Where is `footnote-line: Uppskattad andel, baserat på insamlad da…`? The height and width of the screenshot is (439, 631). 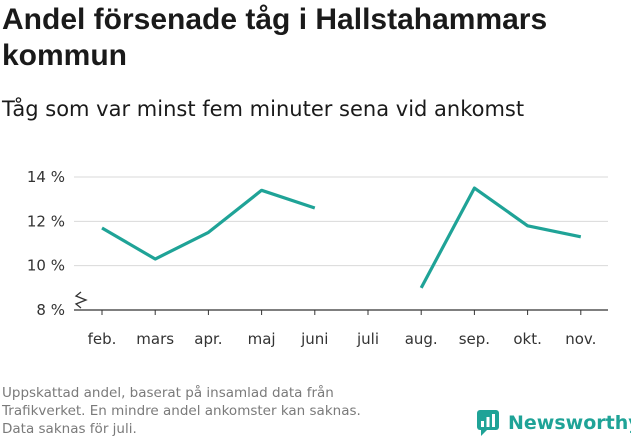 footnote-line: Uppskattad andel, baserat på insamlad da… is located at coordinates (168, 393).